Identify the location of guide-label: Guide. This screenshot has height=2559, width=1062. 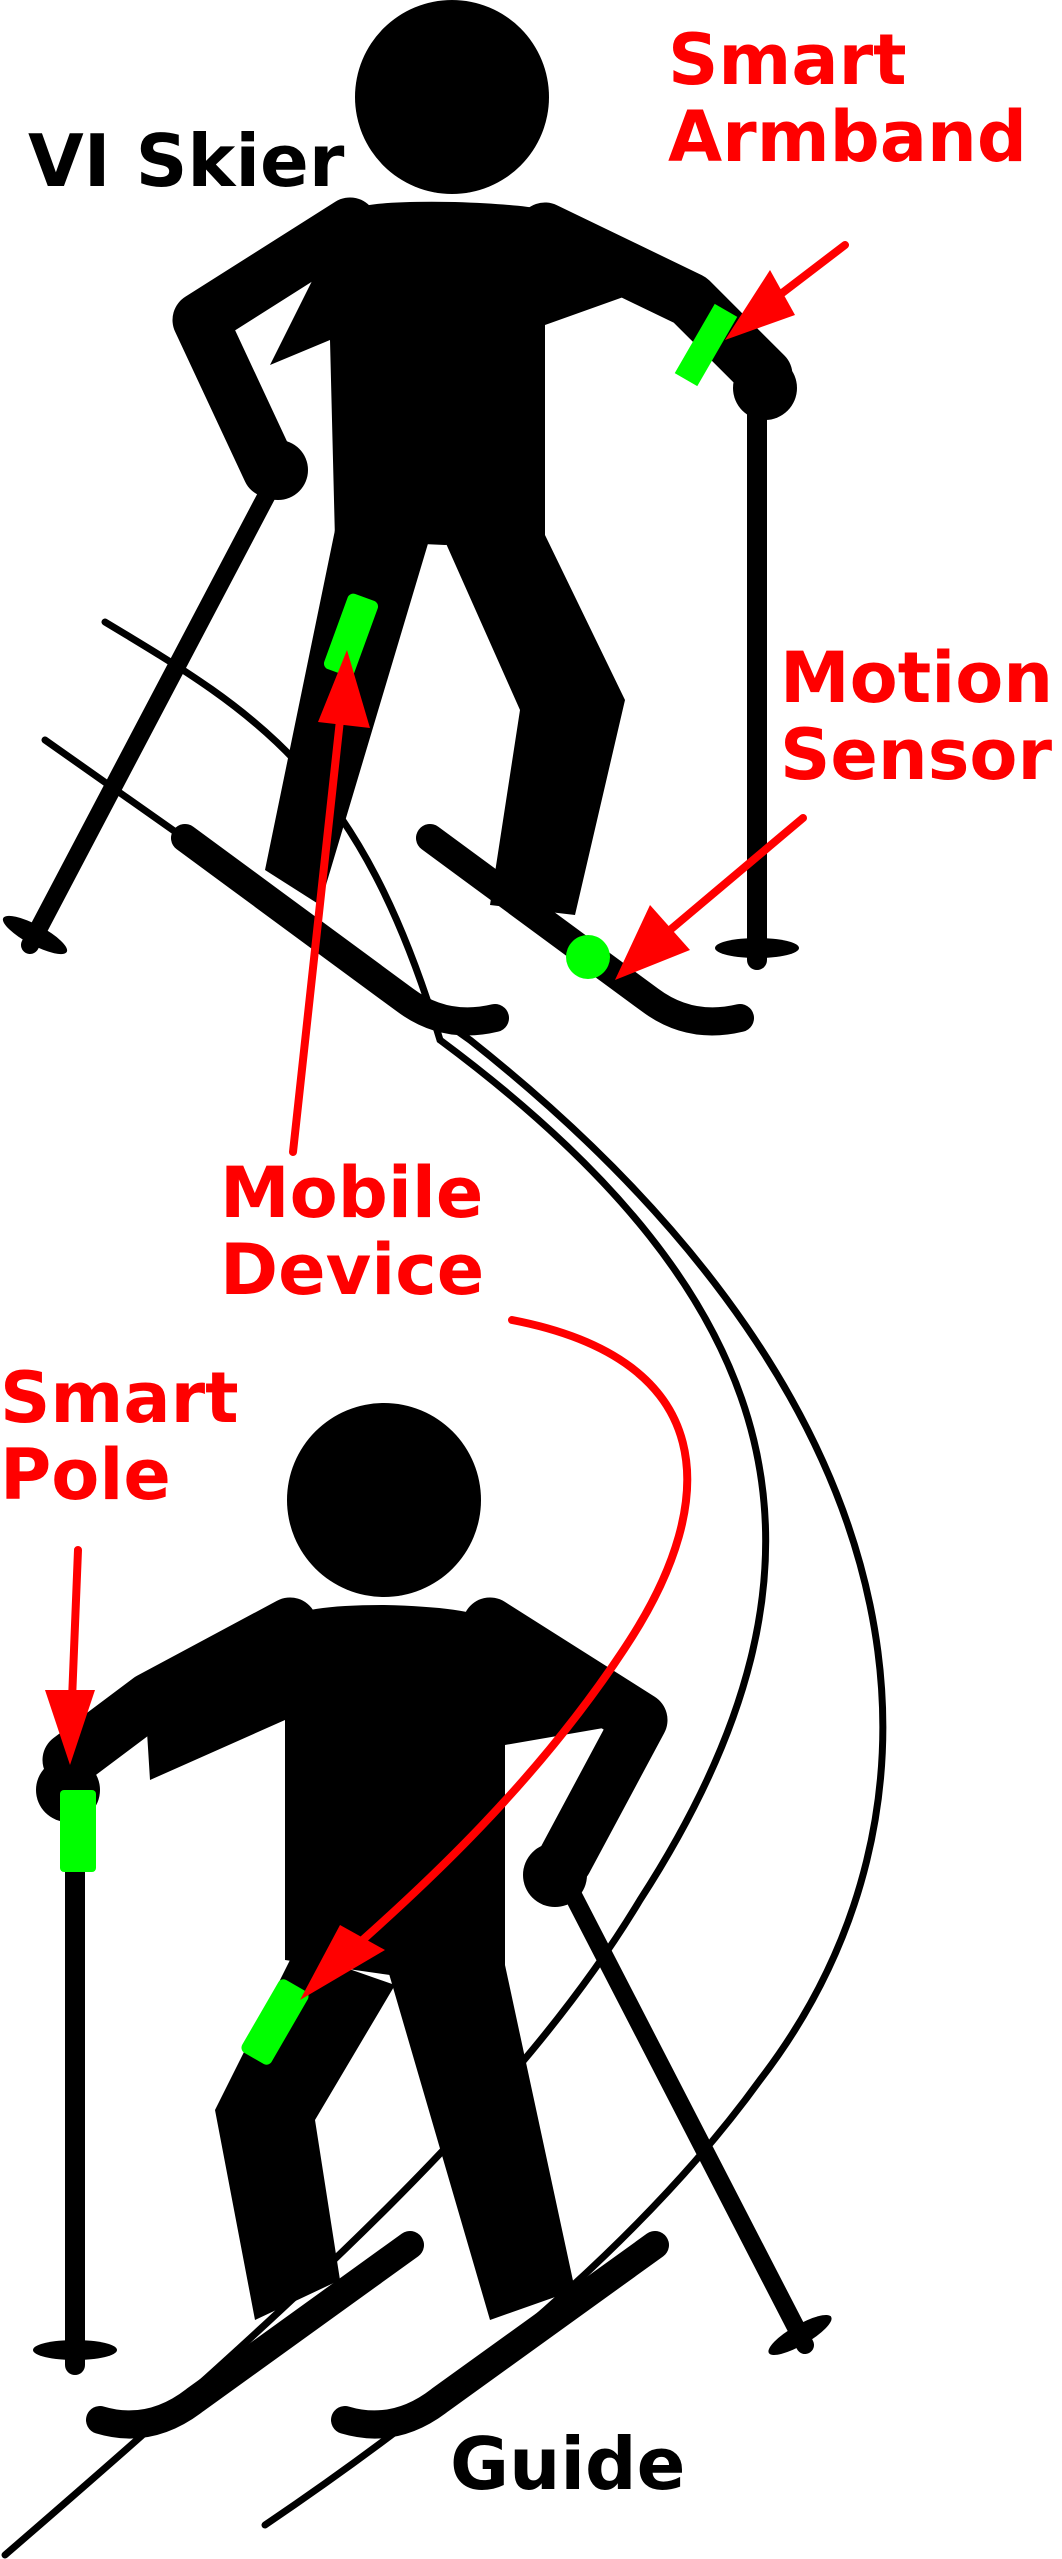
(568, 2464).